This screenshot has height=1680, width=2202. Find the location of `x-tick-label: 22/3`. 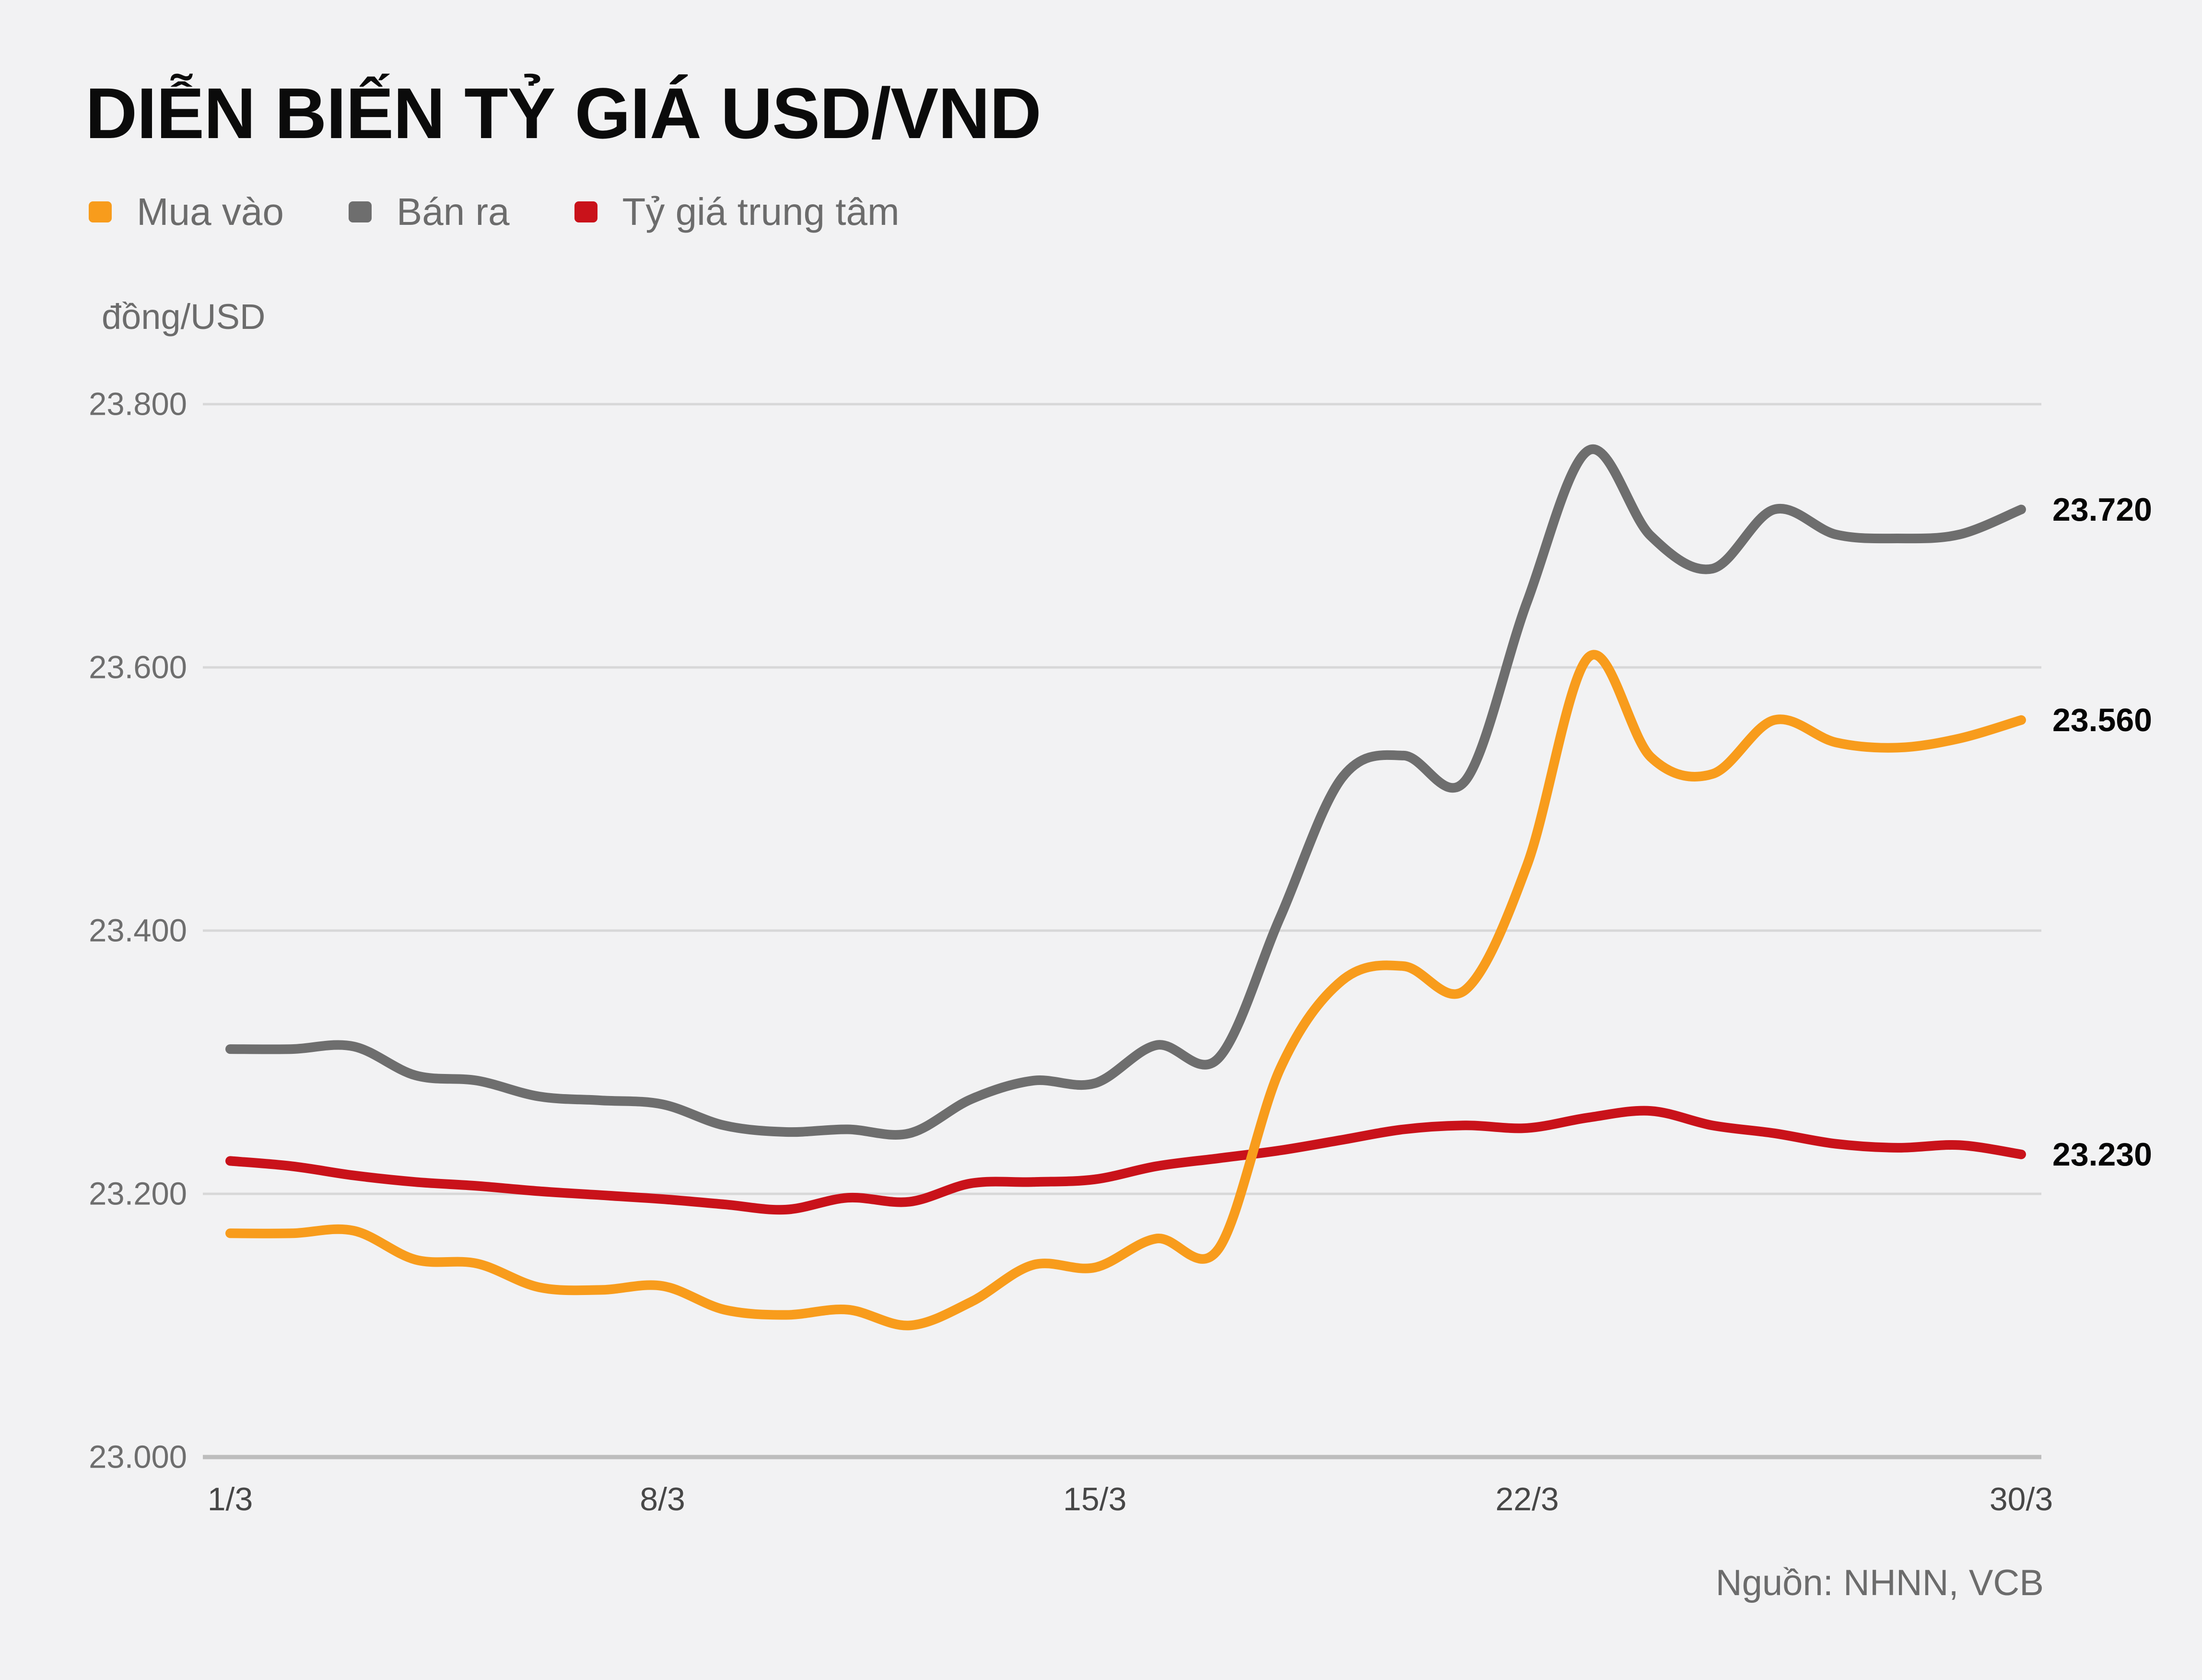

x-tick-label: 22/3 is located at coordinates (1527, 1499).